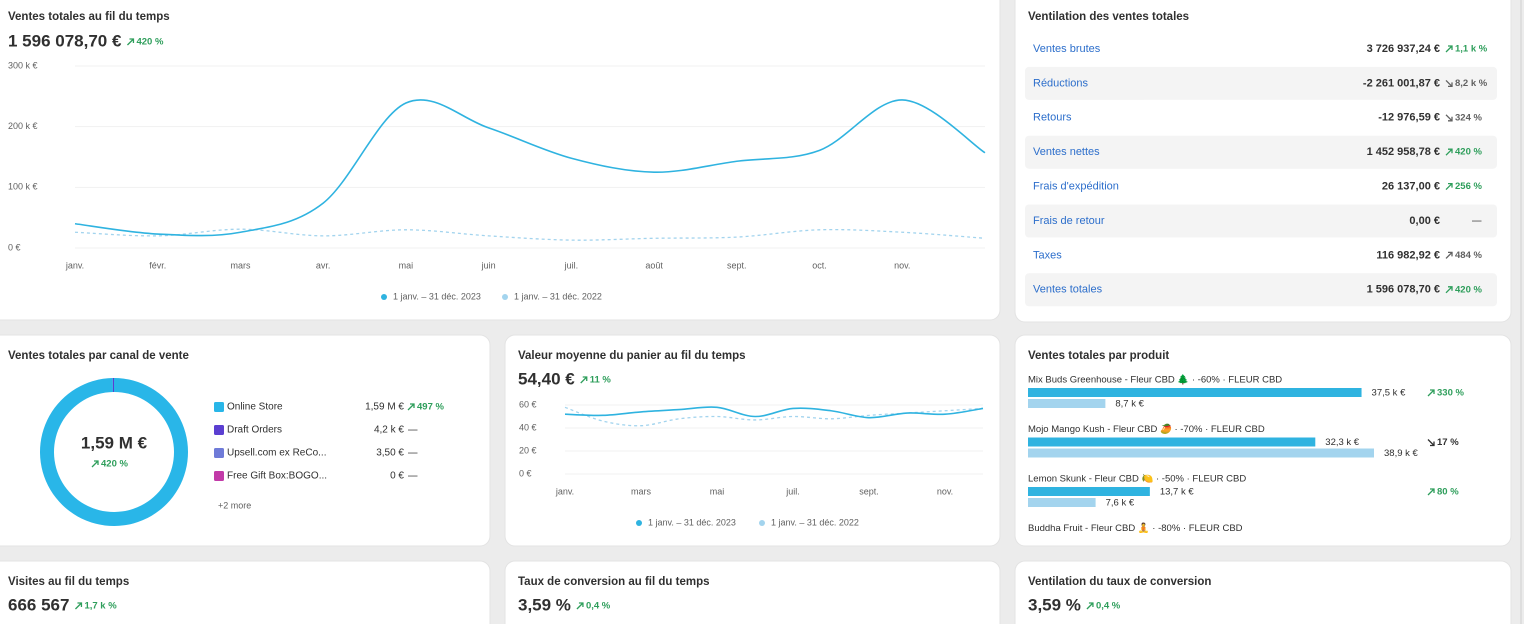 Image resolution: width=1524 pixels, height=624 pixels. I want to click on change-label: 8,2 k %, so click(1471, 83).